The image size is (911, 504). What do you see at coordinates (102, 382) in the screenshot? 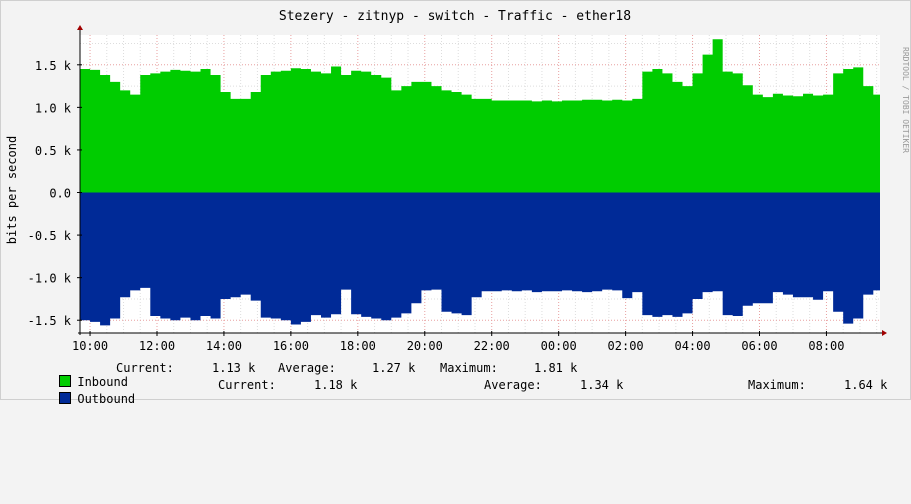
I see `legend-inbound-name: Inbound` at bounding box center [102, 382].